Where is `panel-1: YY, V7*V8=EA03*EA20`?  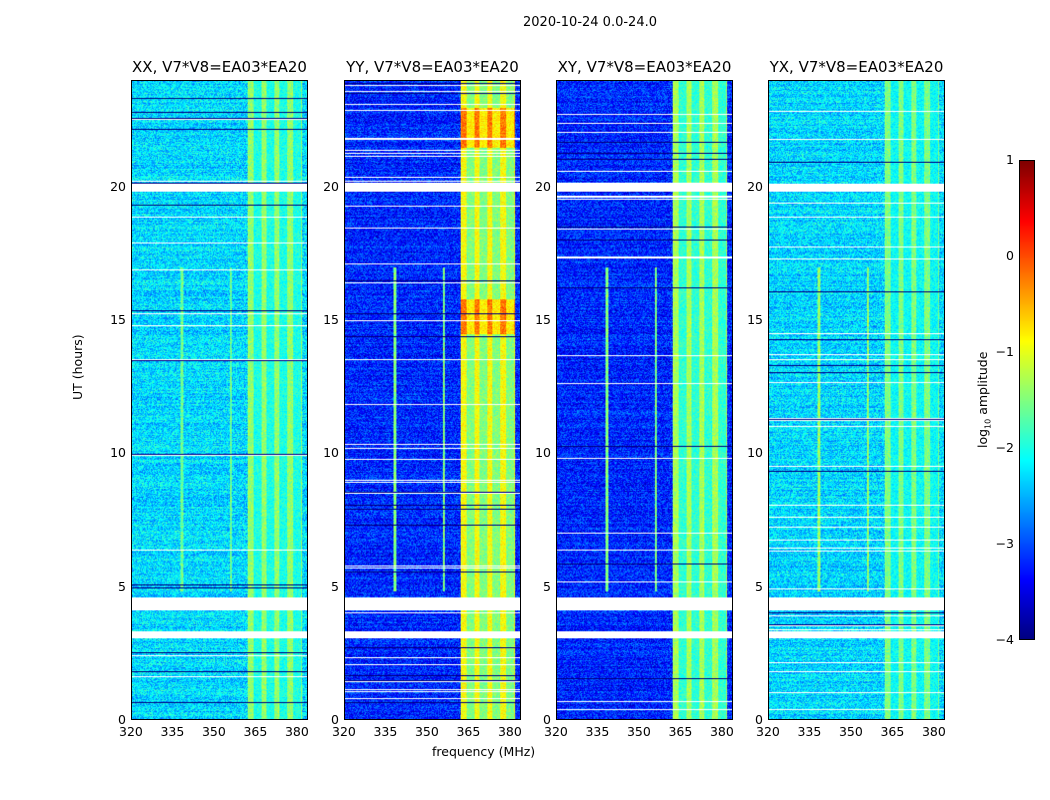
panel-1: YY, V7*V8=EA03*EA20 is located at coordinates (432, 389).